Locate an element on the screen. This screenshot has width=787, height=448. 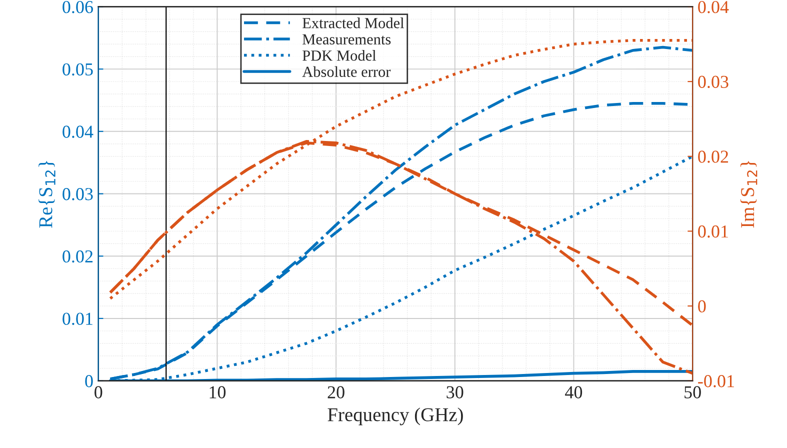
x-tick-label: 30 is located at coordinates (455, 392).